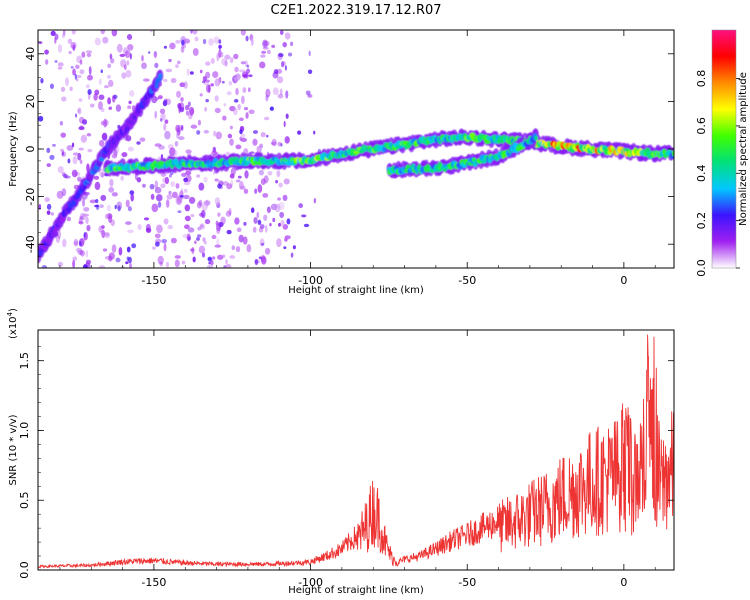 The width and height of the screenshot is (750, 600). What do you see at coordinates (30, 244) in the screenshot?
I see `spectrogram-y-tick-label: -40` at bounding box center [30, 244].